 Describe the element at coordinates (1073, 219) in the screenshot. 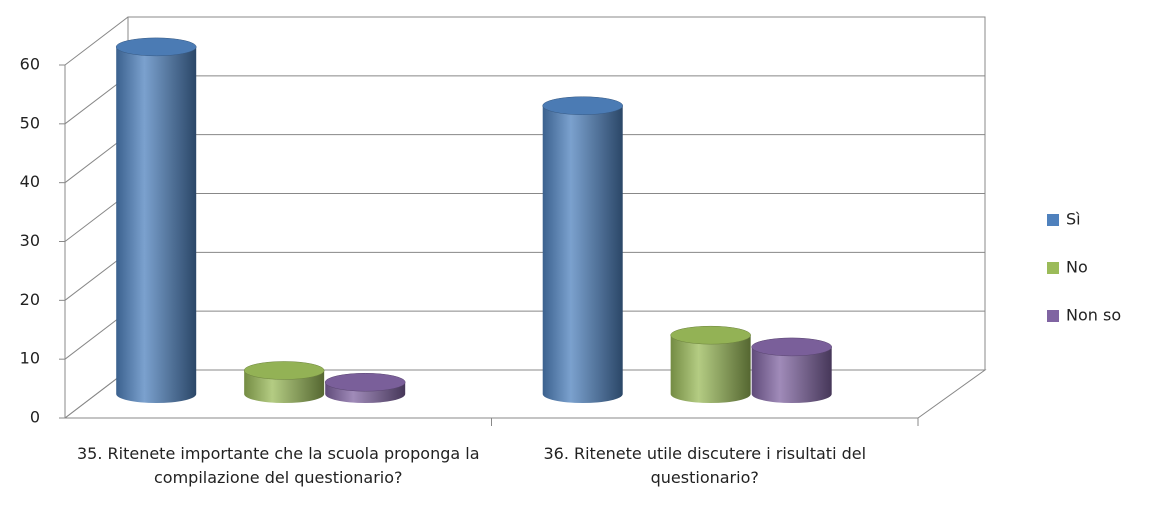

I see `legend-label: Sì` at that location.